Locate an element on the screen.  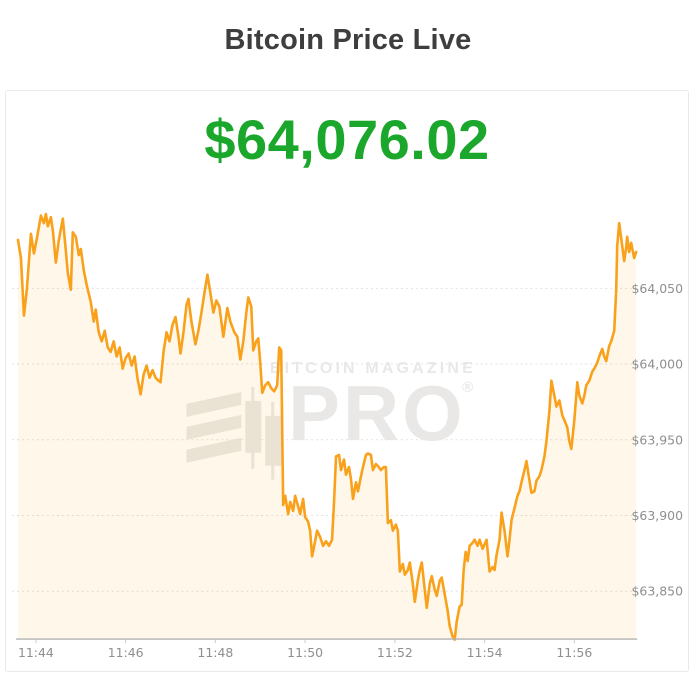
y-axis-label: $63,950 is located at coordinates (658, 439).